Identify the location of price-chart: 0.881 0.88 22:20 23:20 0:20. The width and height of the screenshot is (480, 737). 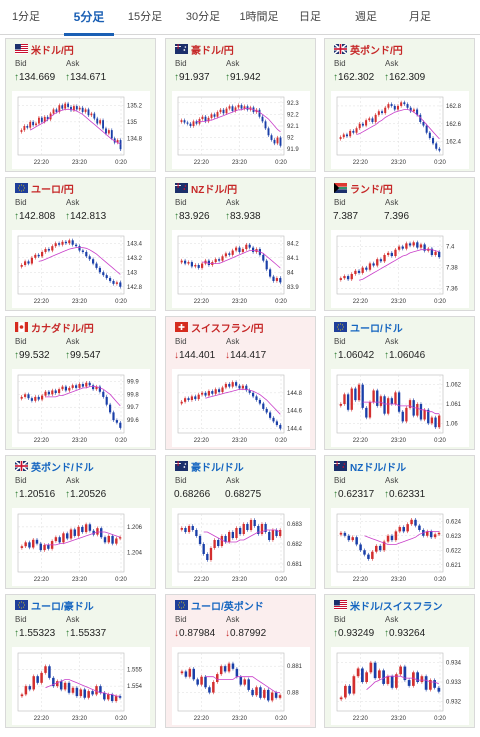
(241, 686).